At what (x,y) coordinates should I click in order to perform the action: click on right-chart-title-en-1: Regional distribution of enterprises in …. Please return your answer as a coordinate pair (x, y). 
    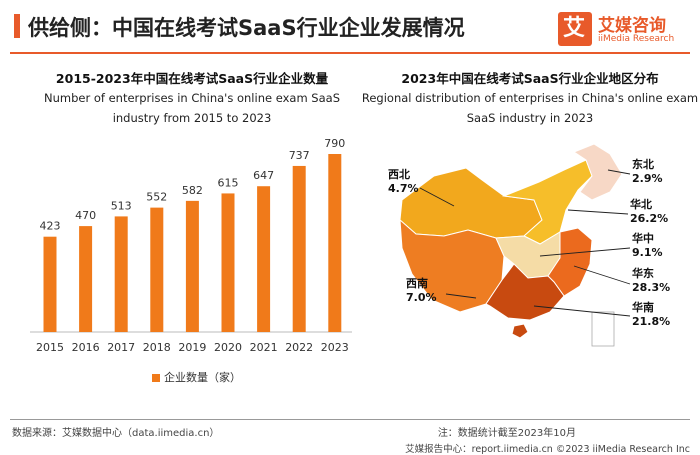
    Looking at the image, I should click on (530, 98).